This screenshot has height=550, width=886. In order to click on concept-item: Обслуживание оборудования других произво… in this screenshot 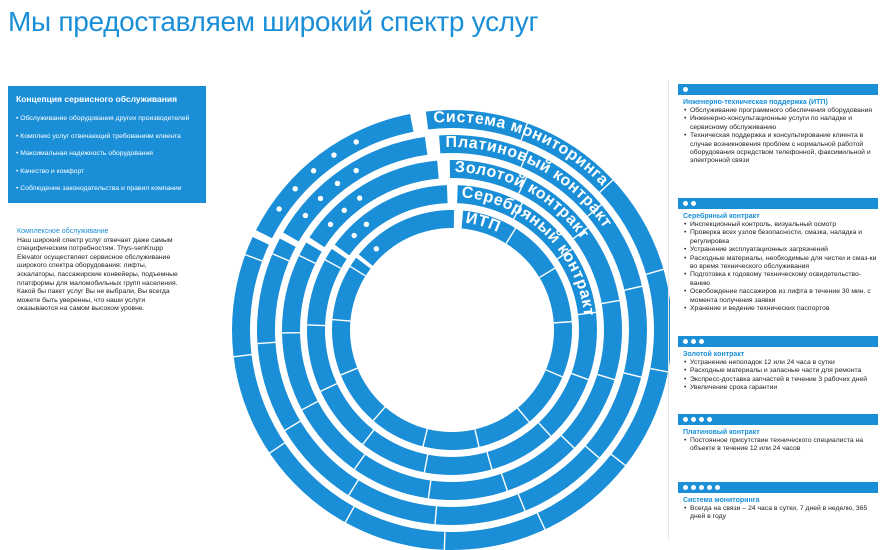, I will do `click(107, 119)`.